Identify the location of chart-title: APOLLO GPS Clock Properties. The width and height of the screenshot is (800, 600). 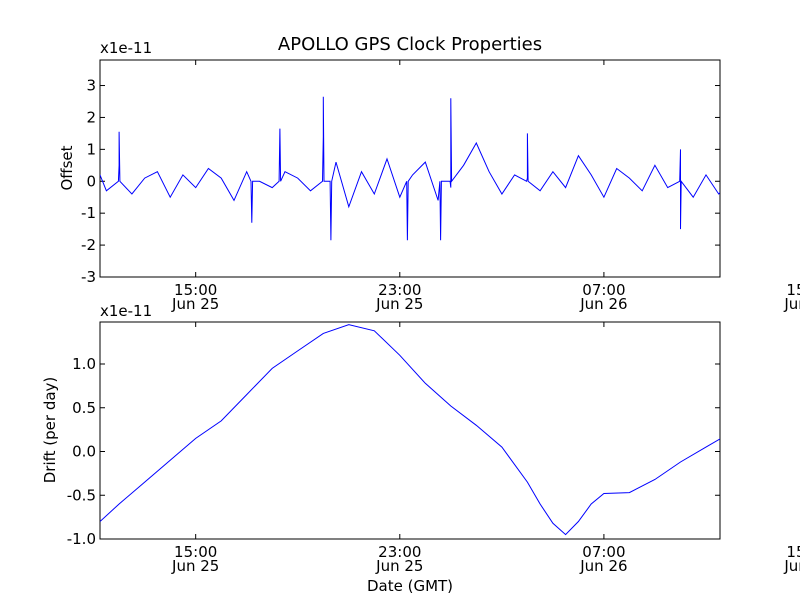
(410, 44).